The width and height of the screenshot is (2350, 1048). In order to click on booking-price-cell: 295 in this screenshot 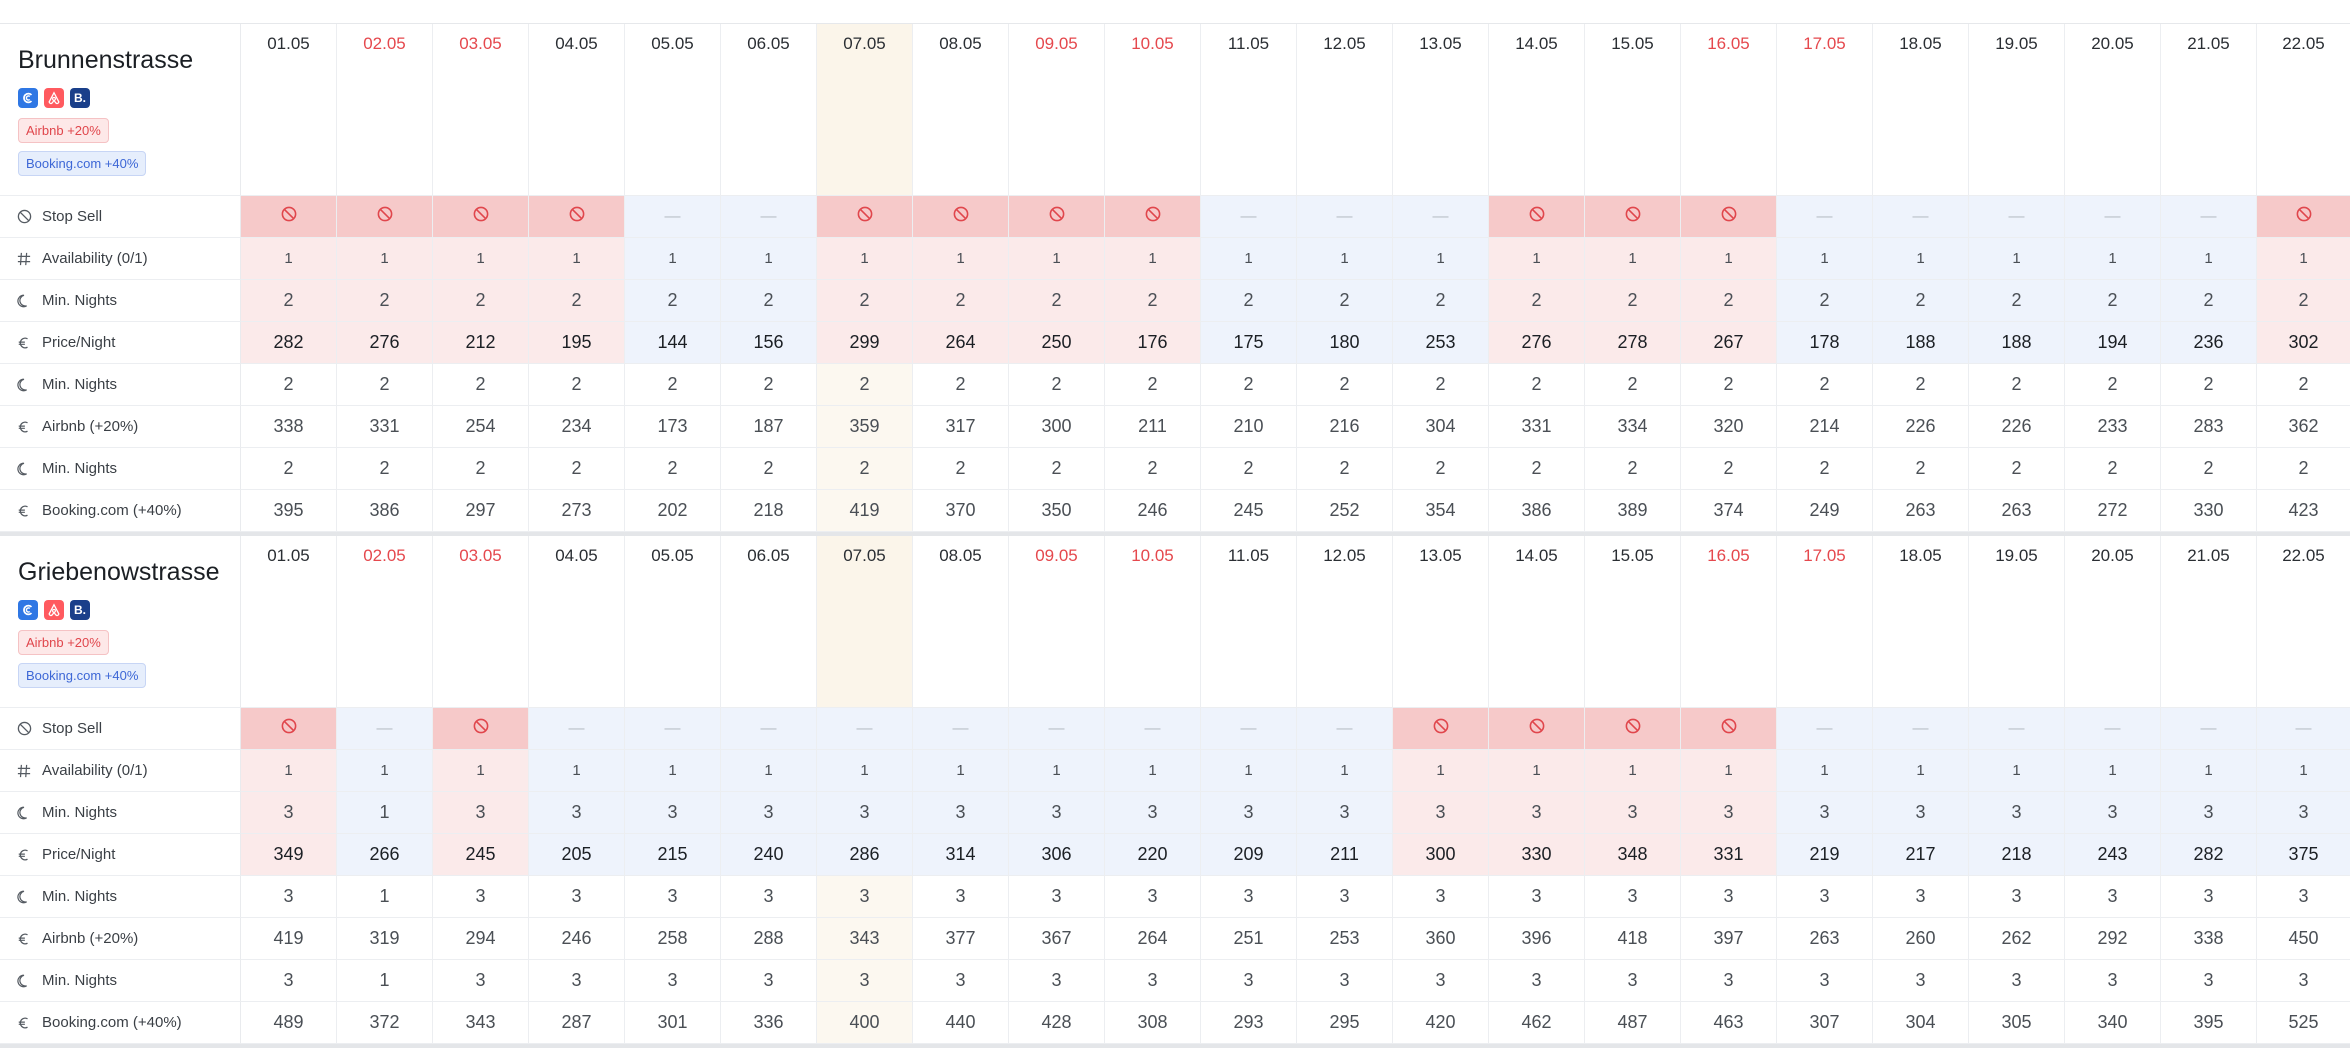, I will do `click(1345, 1023)`.